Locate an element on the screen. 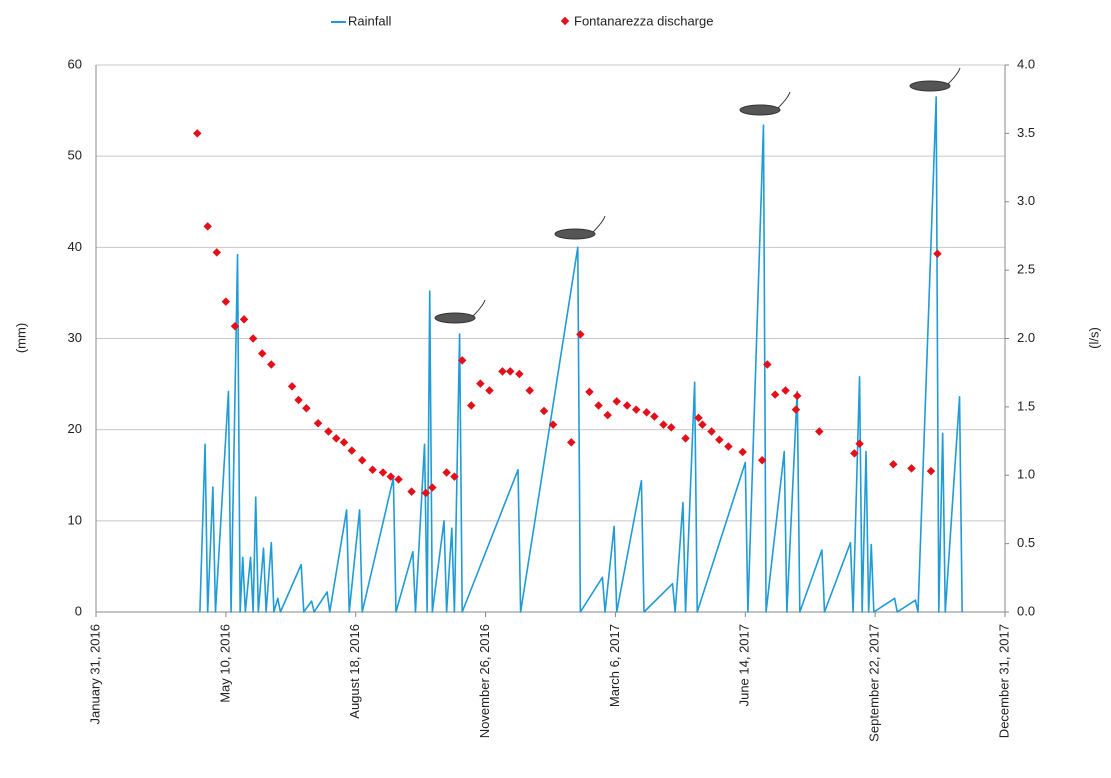  y-tick-label: 40 is located at coordinates (75, 246).